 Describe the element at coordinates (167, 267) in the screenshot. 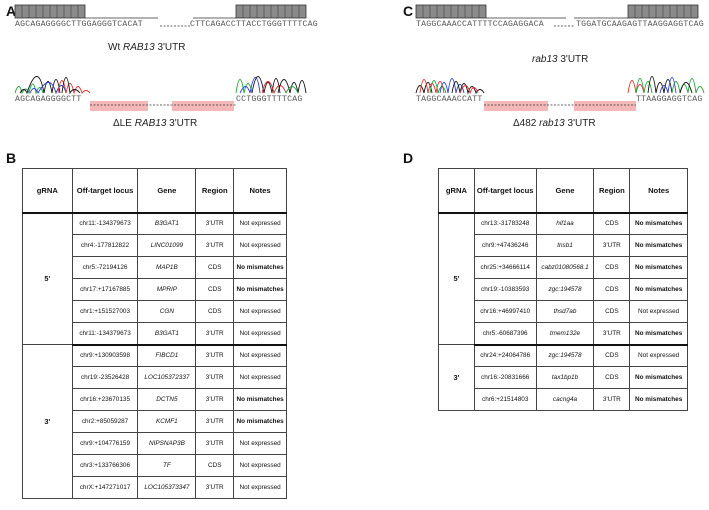

I see `gene-cell: MAP1B` at that location.